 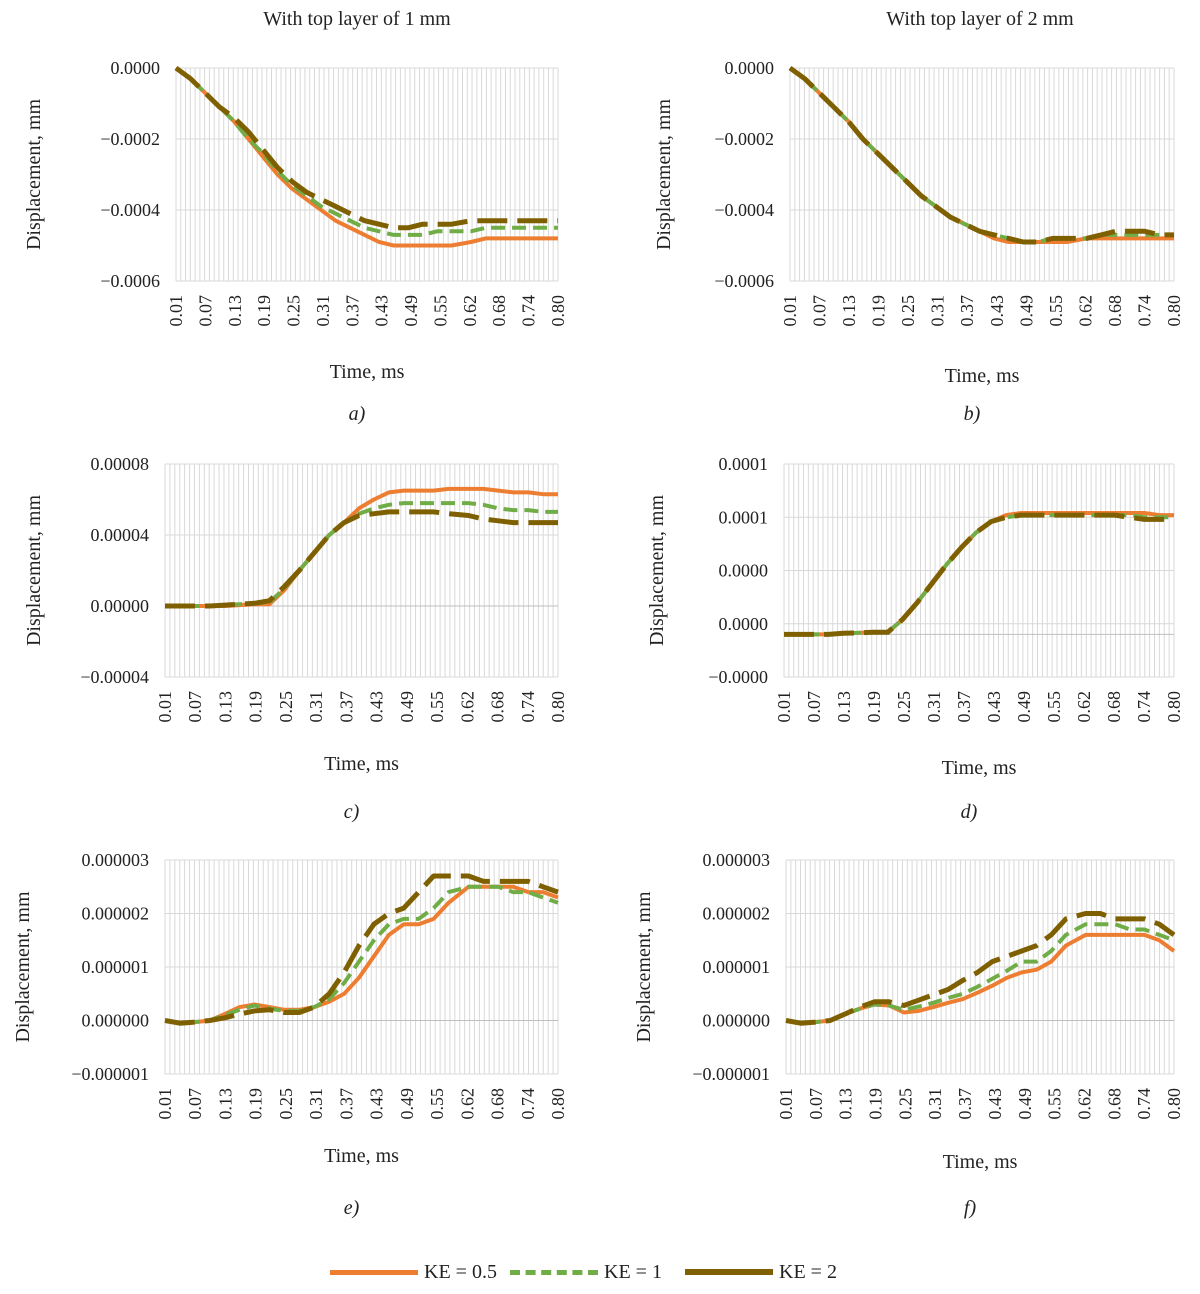 What do you see at coordinates (737, 967) in the screenshot?
I see `y-tick-label: 0.000001` at bounding box center [737, 967].